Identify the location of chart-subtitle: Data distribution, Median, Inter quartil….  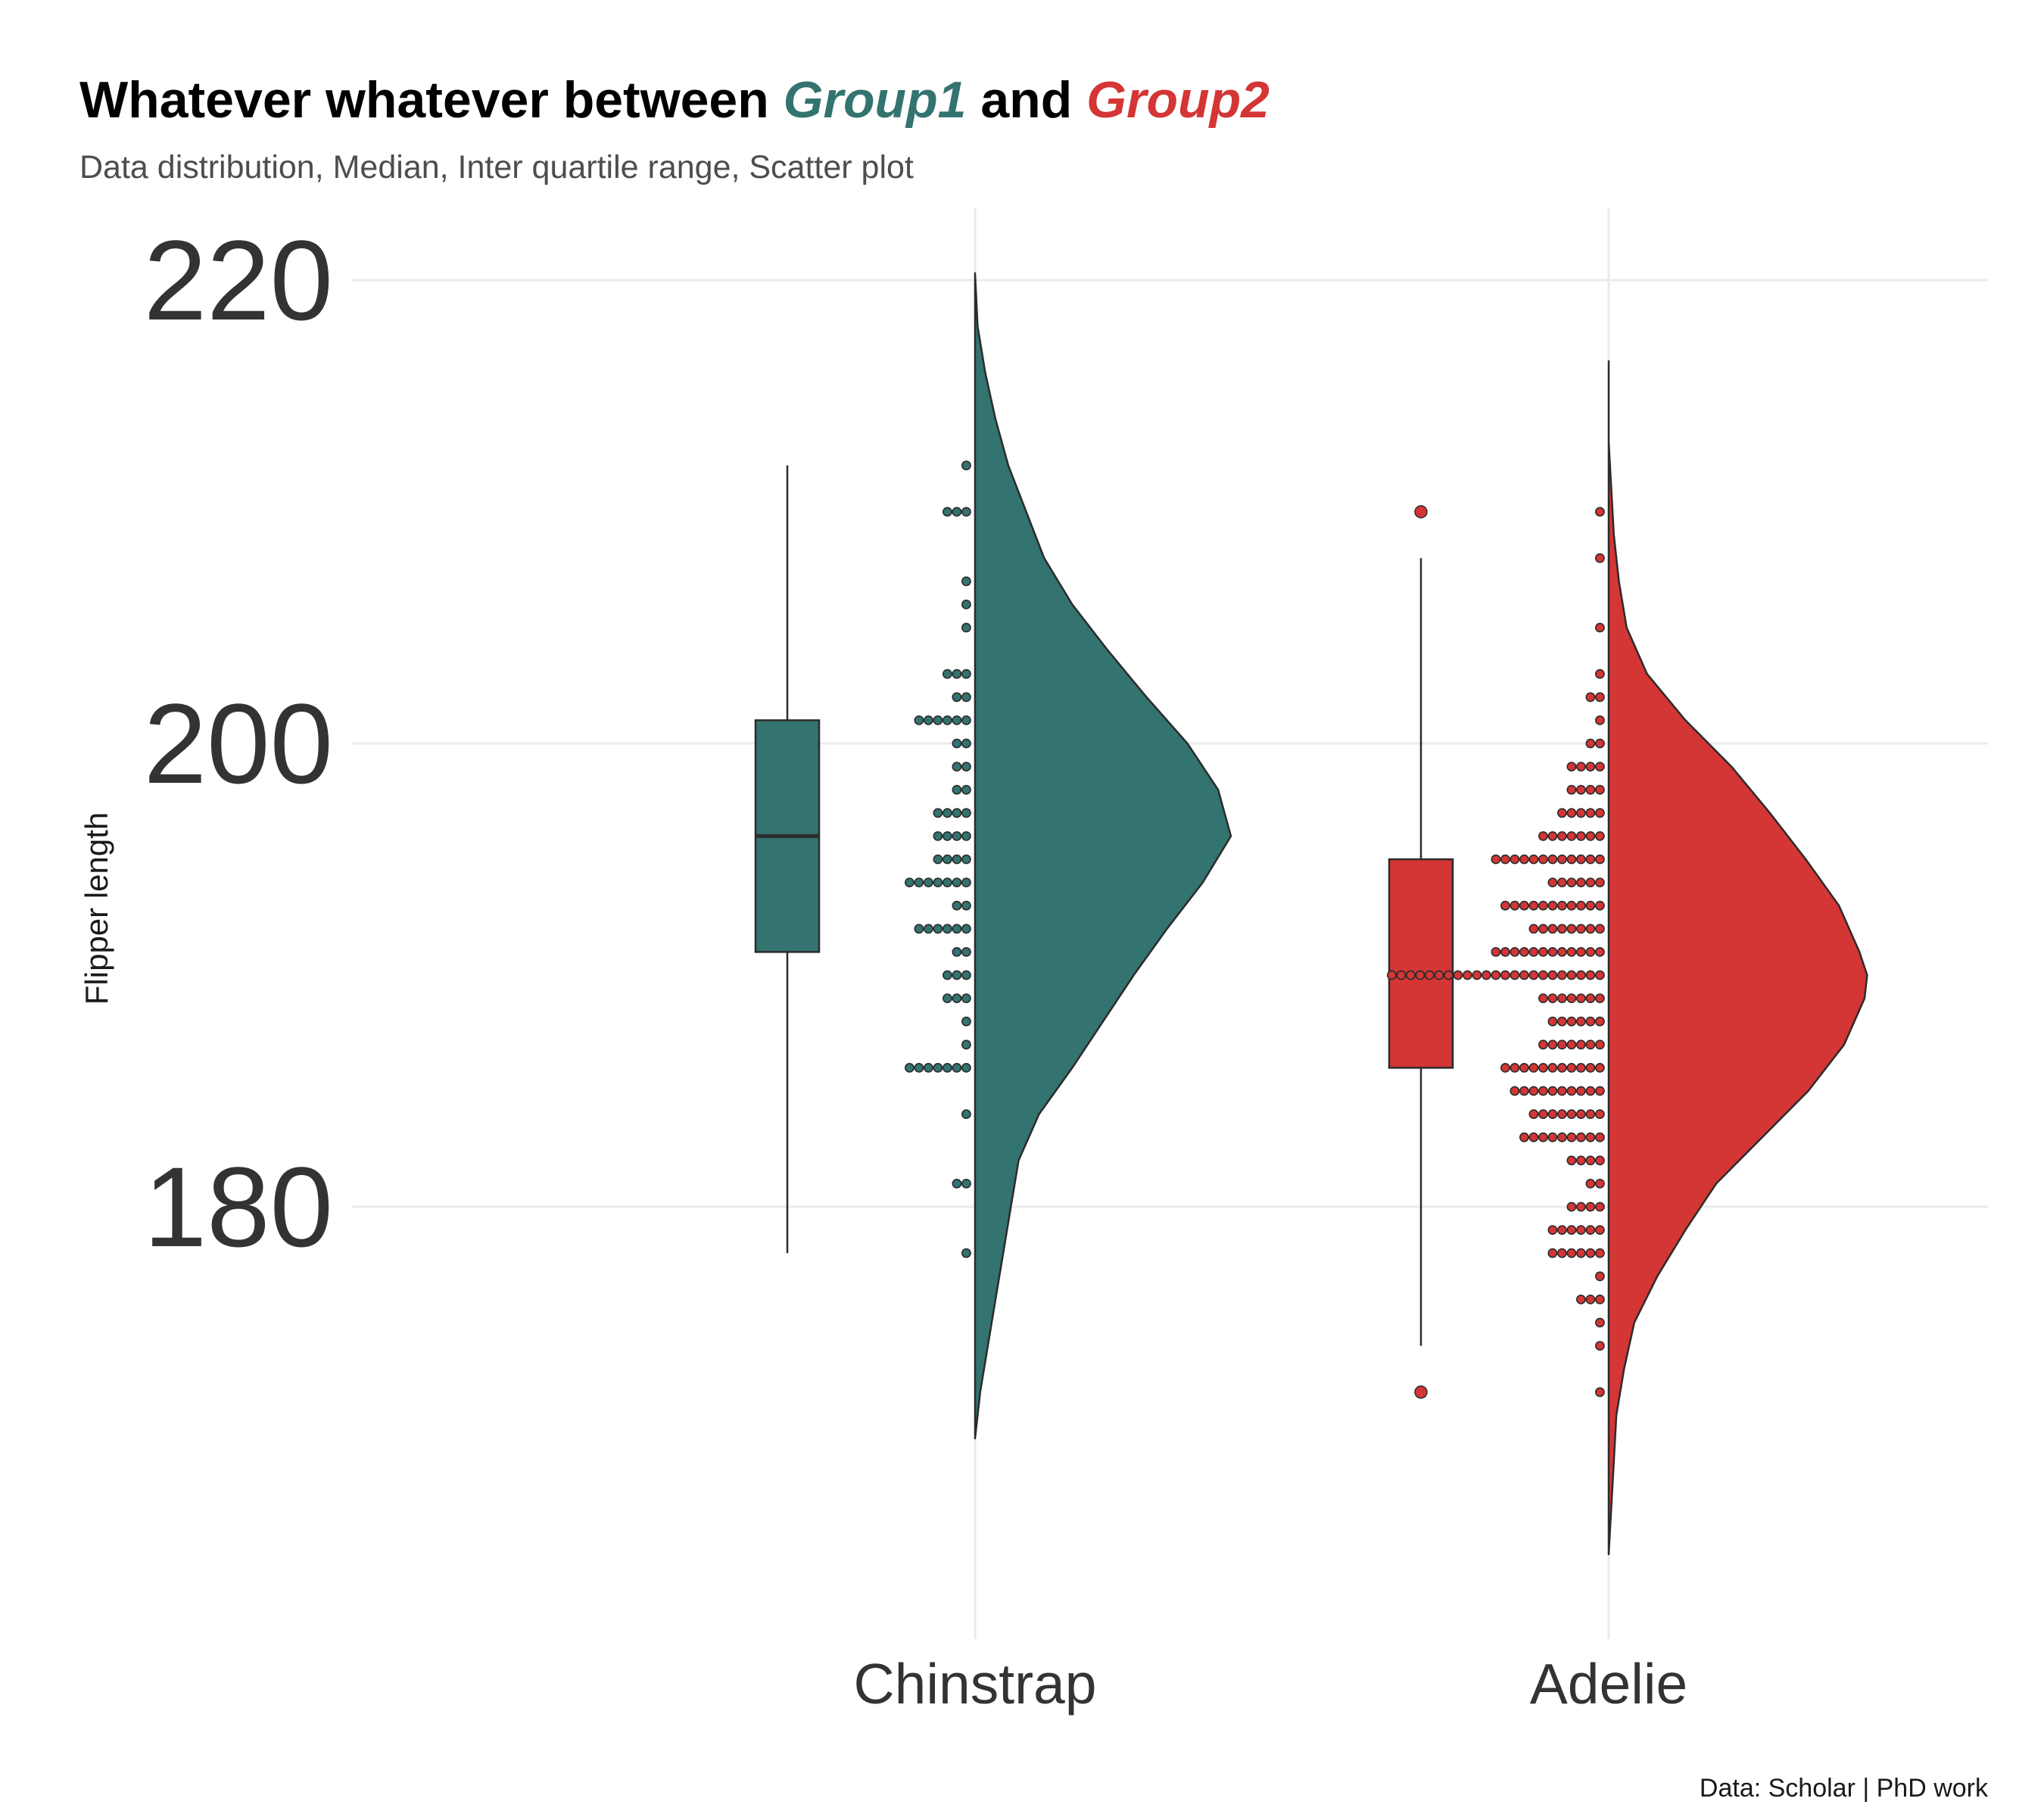
(496, 167).